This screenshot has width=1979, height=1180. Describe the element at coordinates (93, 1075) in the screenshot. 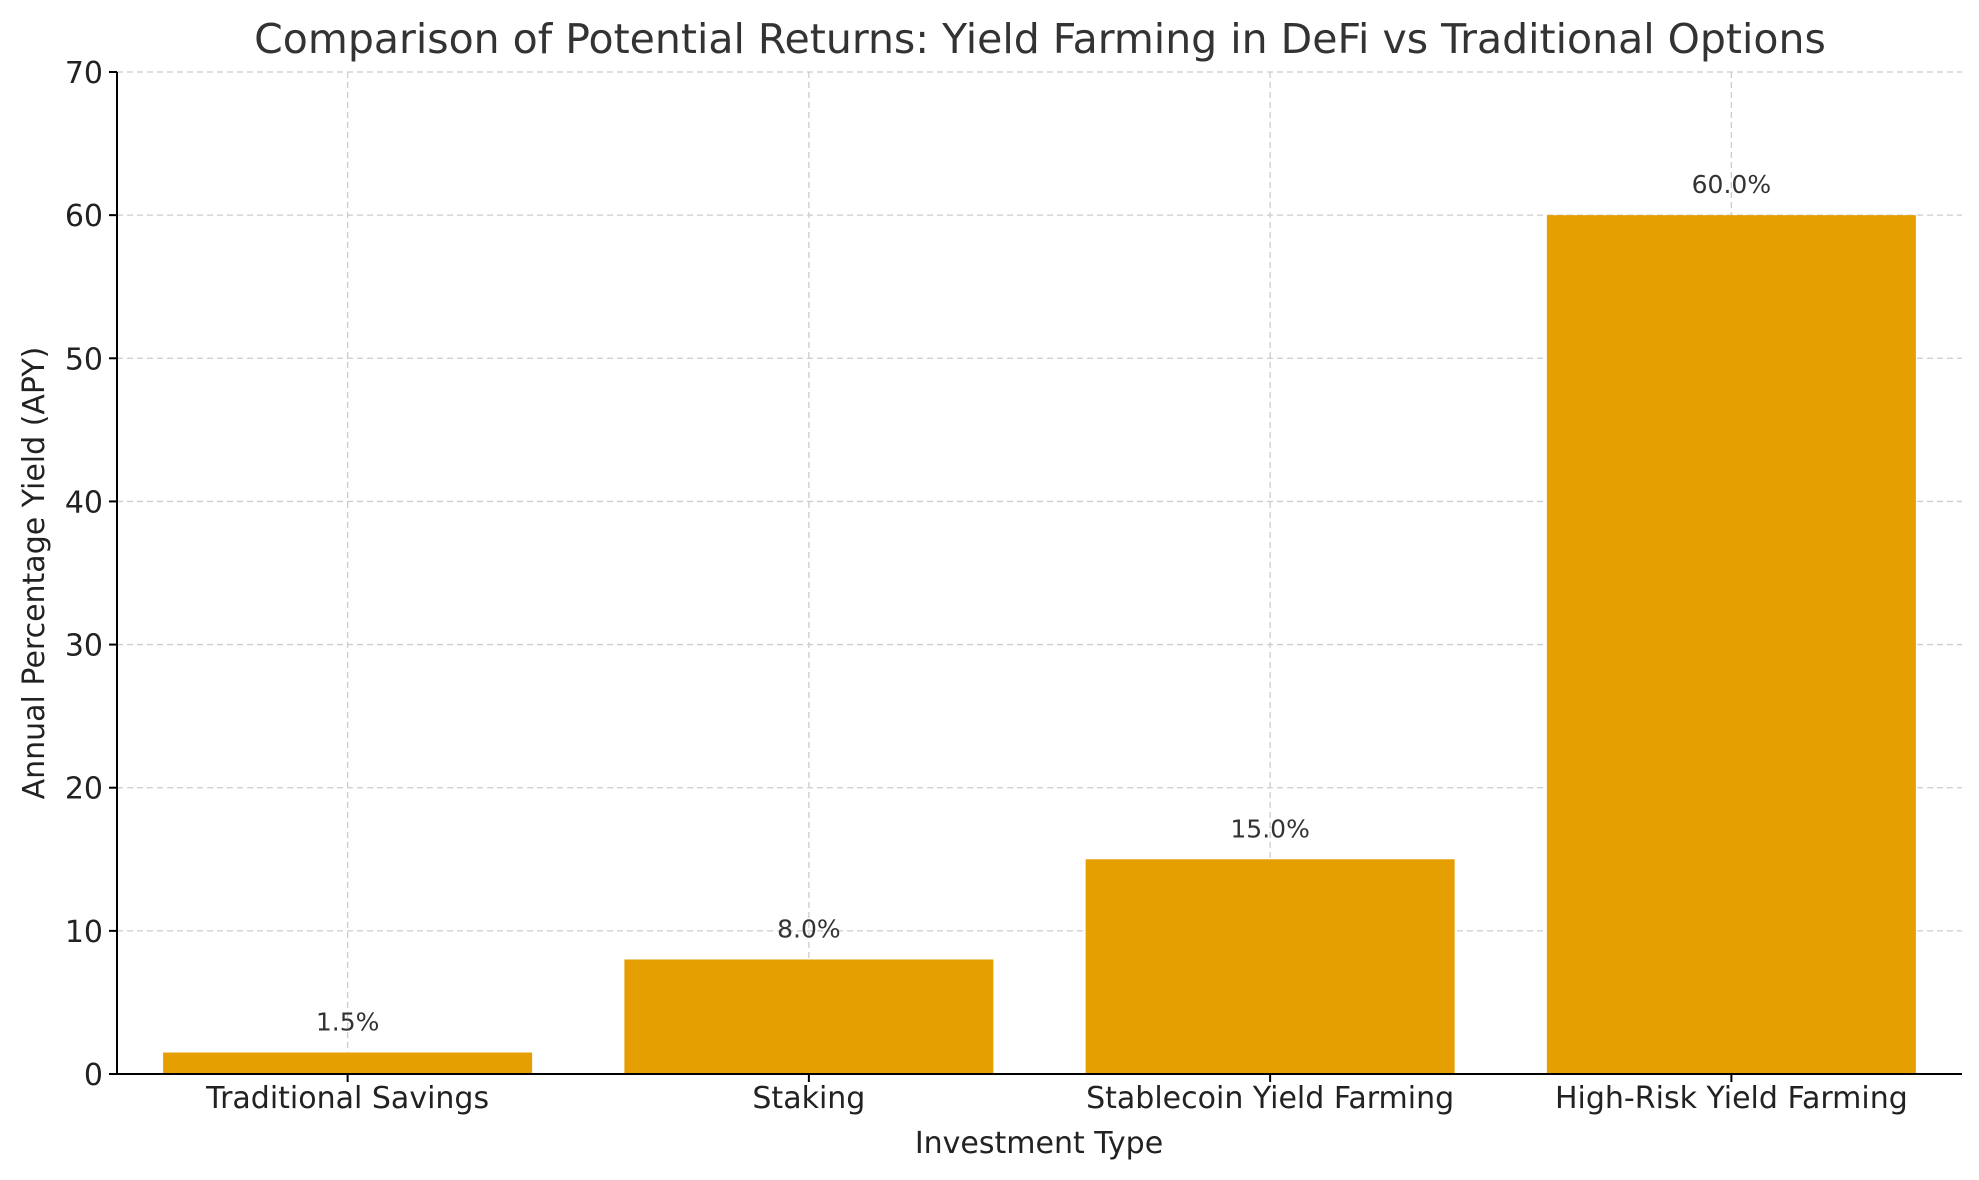

I see `y-tick-label: 0` at that location.